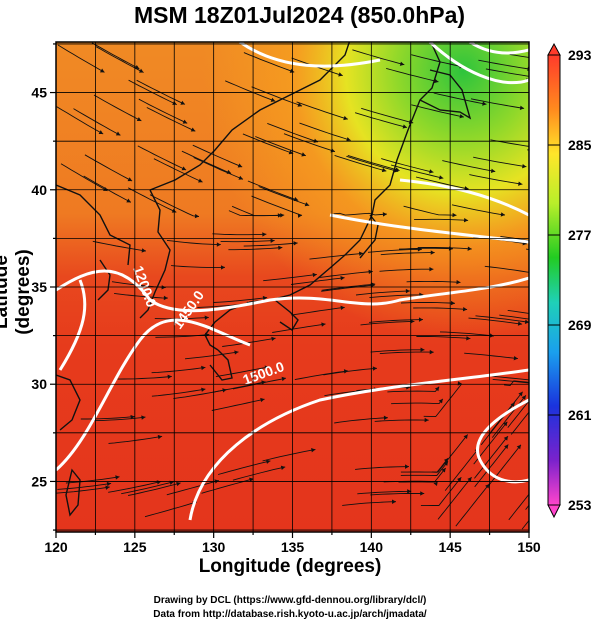  Describe the element at coordinates (372, 547) in the screenshot. I see `lon-tick-label: 140` at that location.